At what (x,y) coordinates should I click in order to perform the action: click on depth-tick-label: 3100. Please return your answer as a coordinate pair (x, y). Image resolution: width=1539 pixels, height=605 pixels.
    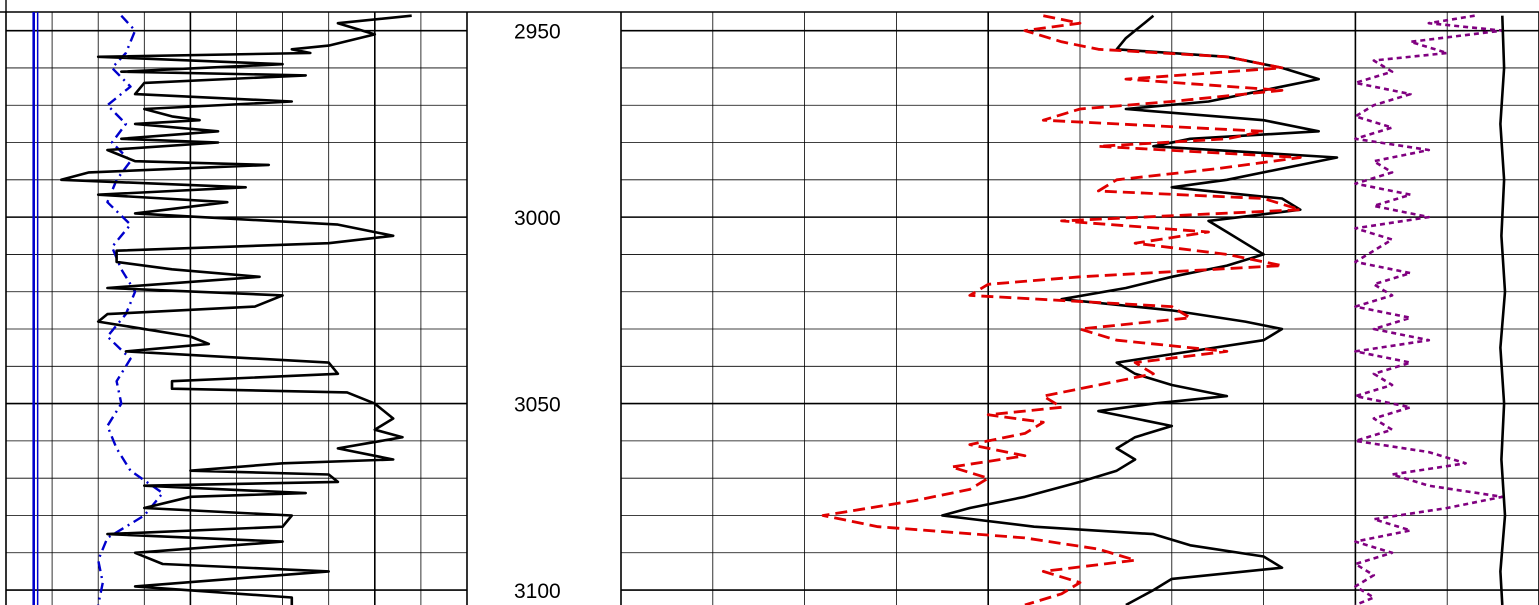
    Looking at the image, I should click on (537, 591).